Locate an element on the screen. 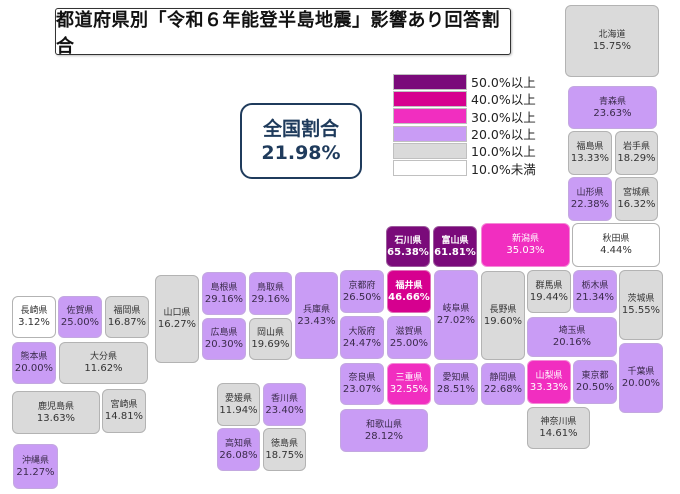 Image resolution: width=680 pixels, height=494 pixels. pref-saga: 佐賀県 25.00% is located at coordinates (80, 317).